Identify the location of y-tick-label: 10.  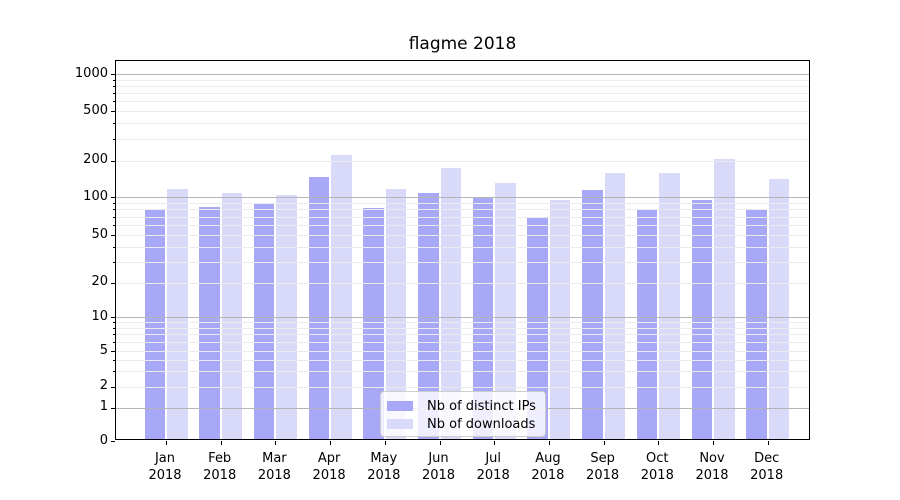
(99, 316).